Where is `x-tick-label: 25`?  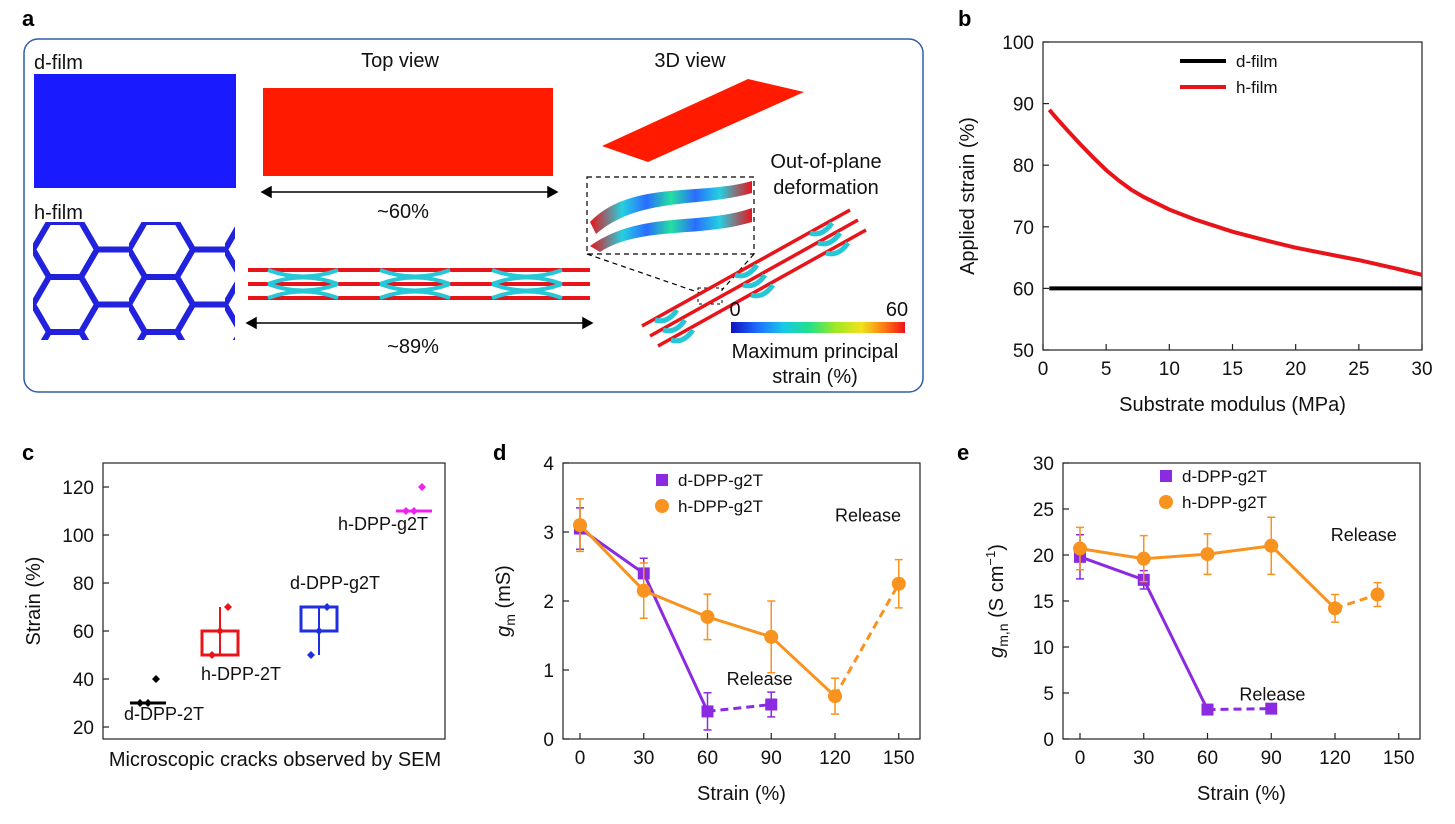
x-tick-label: 25 is located at coordinates (1358, 369).